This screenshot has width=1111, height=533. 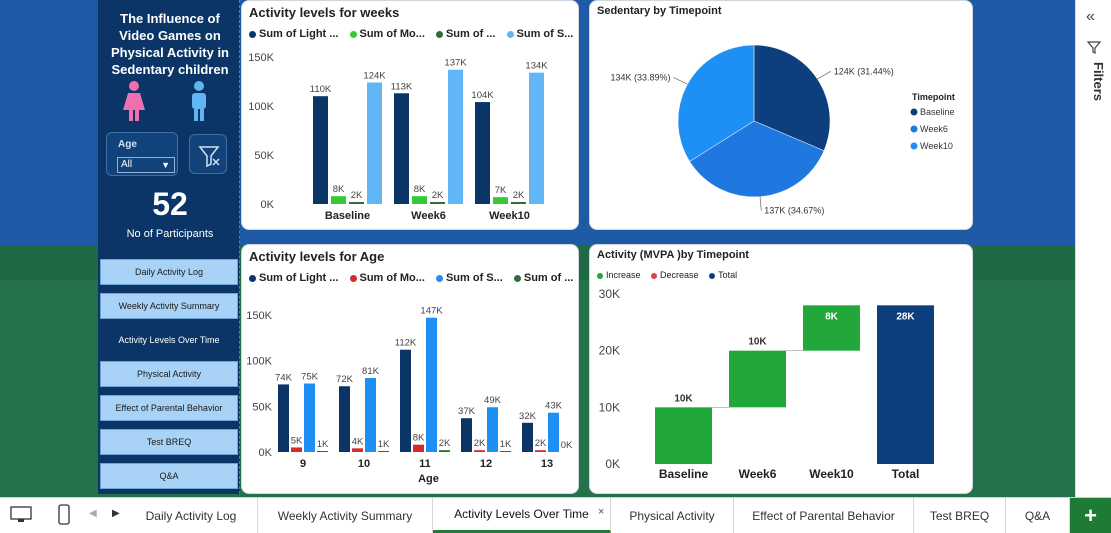 I want to click on nav-weekly-activity-summary: Weekly Activity Summary, so click(x=169, y=306).